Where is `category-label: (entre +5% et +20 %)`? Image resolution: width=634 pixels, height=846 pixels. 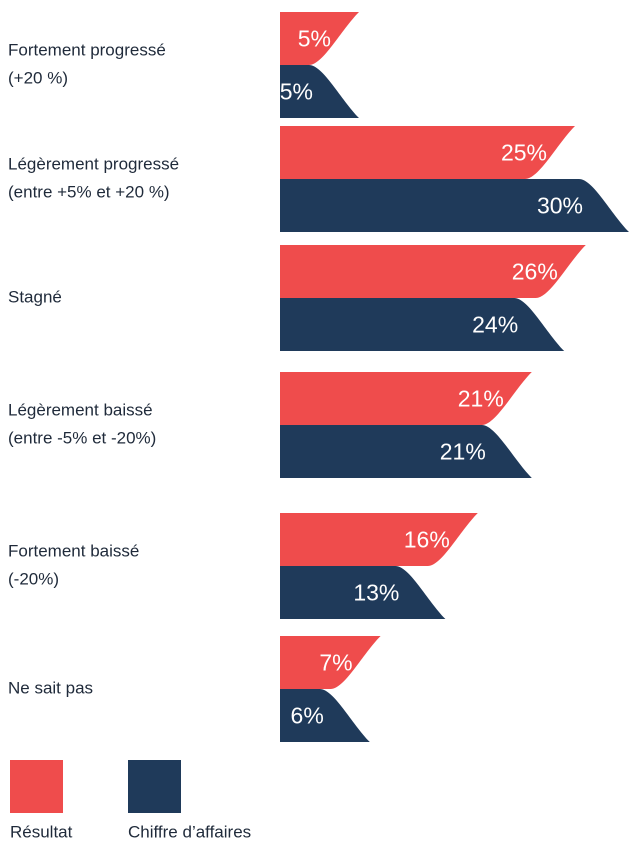
category-label: (entre +5% et +20 %) is located at coordinates (89, 191).